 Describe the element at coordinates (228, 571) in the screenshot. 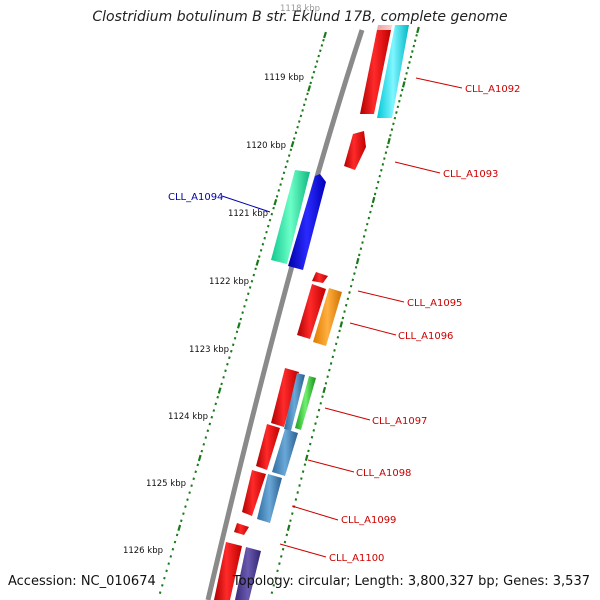

I see `gene-cll-a1100-red-arrow` at that location.